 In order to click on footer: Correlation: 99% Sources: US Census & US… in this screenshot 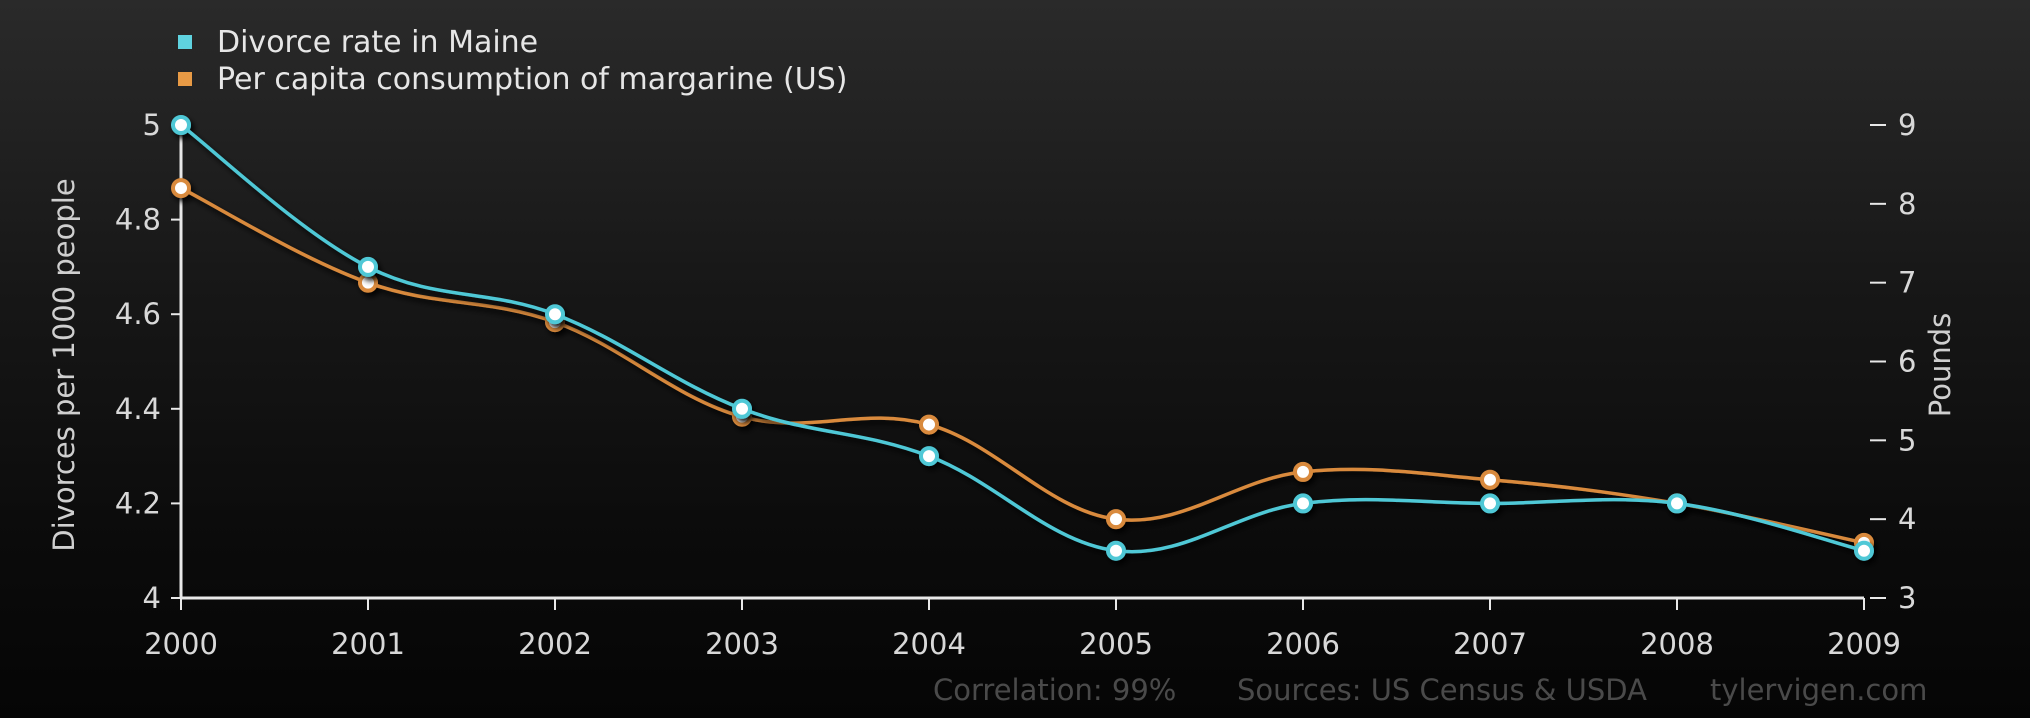, I will do `click(1430, 690)`.